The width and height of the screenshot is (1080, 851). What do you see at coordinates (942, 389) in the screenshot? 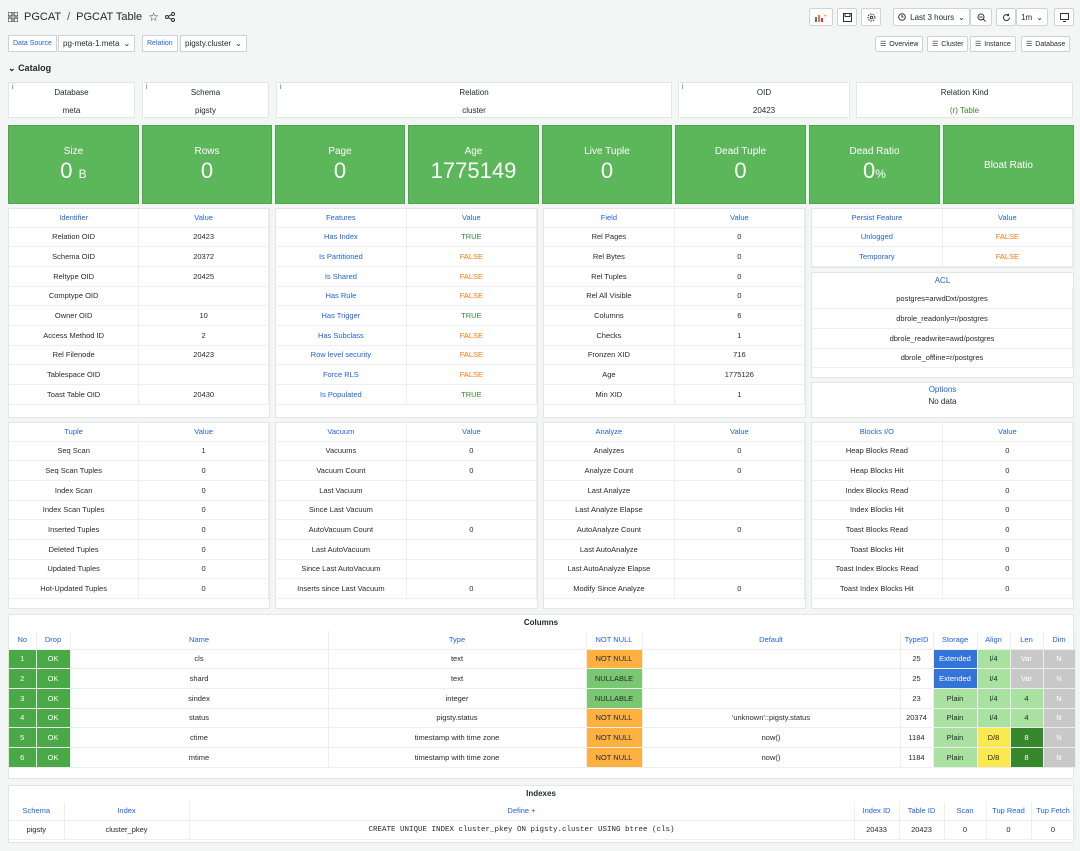
I see `options-title: Options` at bounding box center [942, 389].